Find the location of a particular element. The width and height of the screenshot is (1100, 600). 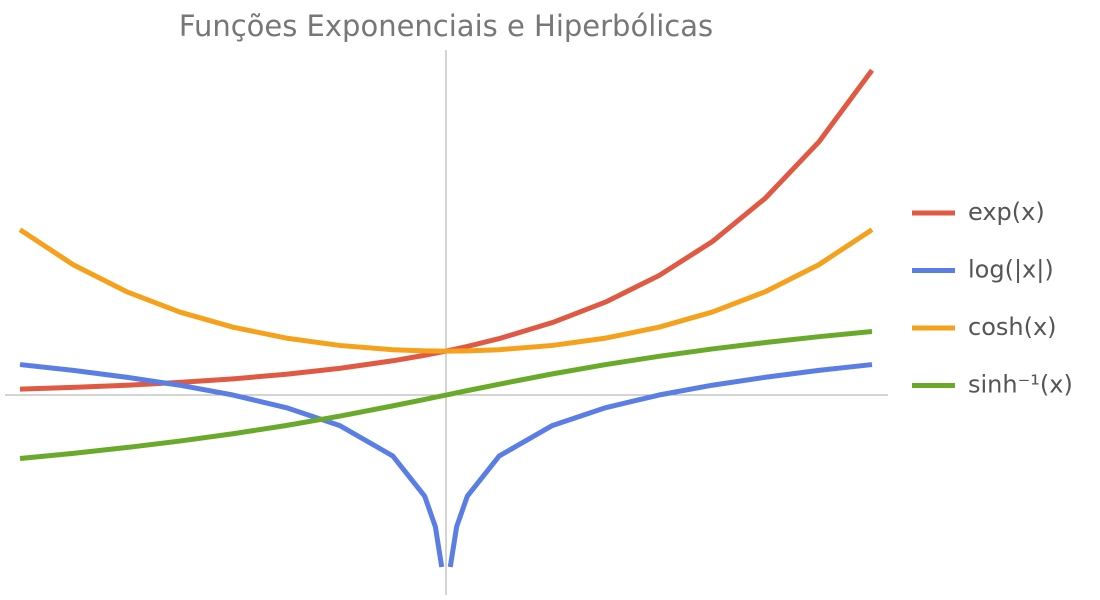

chart-title: Funções Exponenciais e Hiperbólicas is located at coordinates (446, 26).